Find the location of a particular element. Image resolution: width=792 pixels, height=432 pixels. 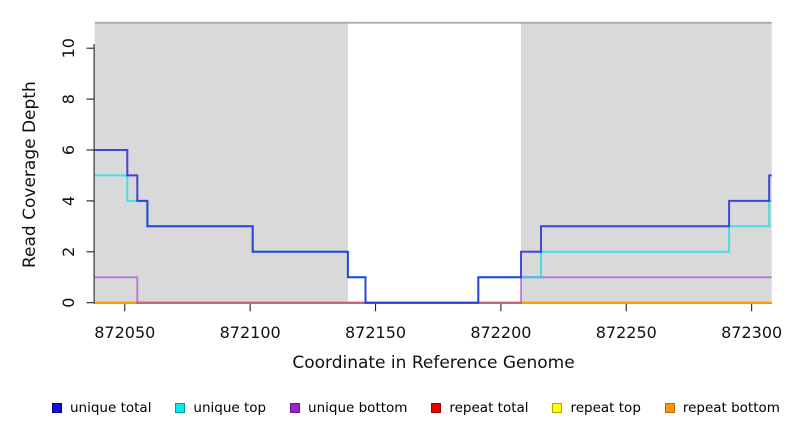

x-tick-label: 872200 is located at coordinates (500, 332).